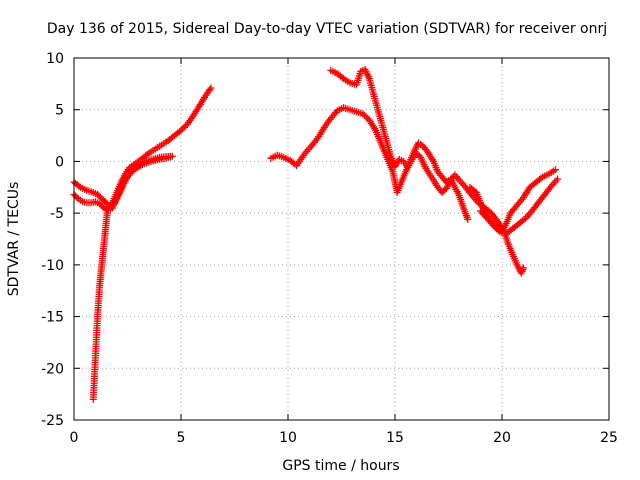 This screenshot has width=640, height=480. I want to click on y-tick-label: 5, so click(59, 111).